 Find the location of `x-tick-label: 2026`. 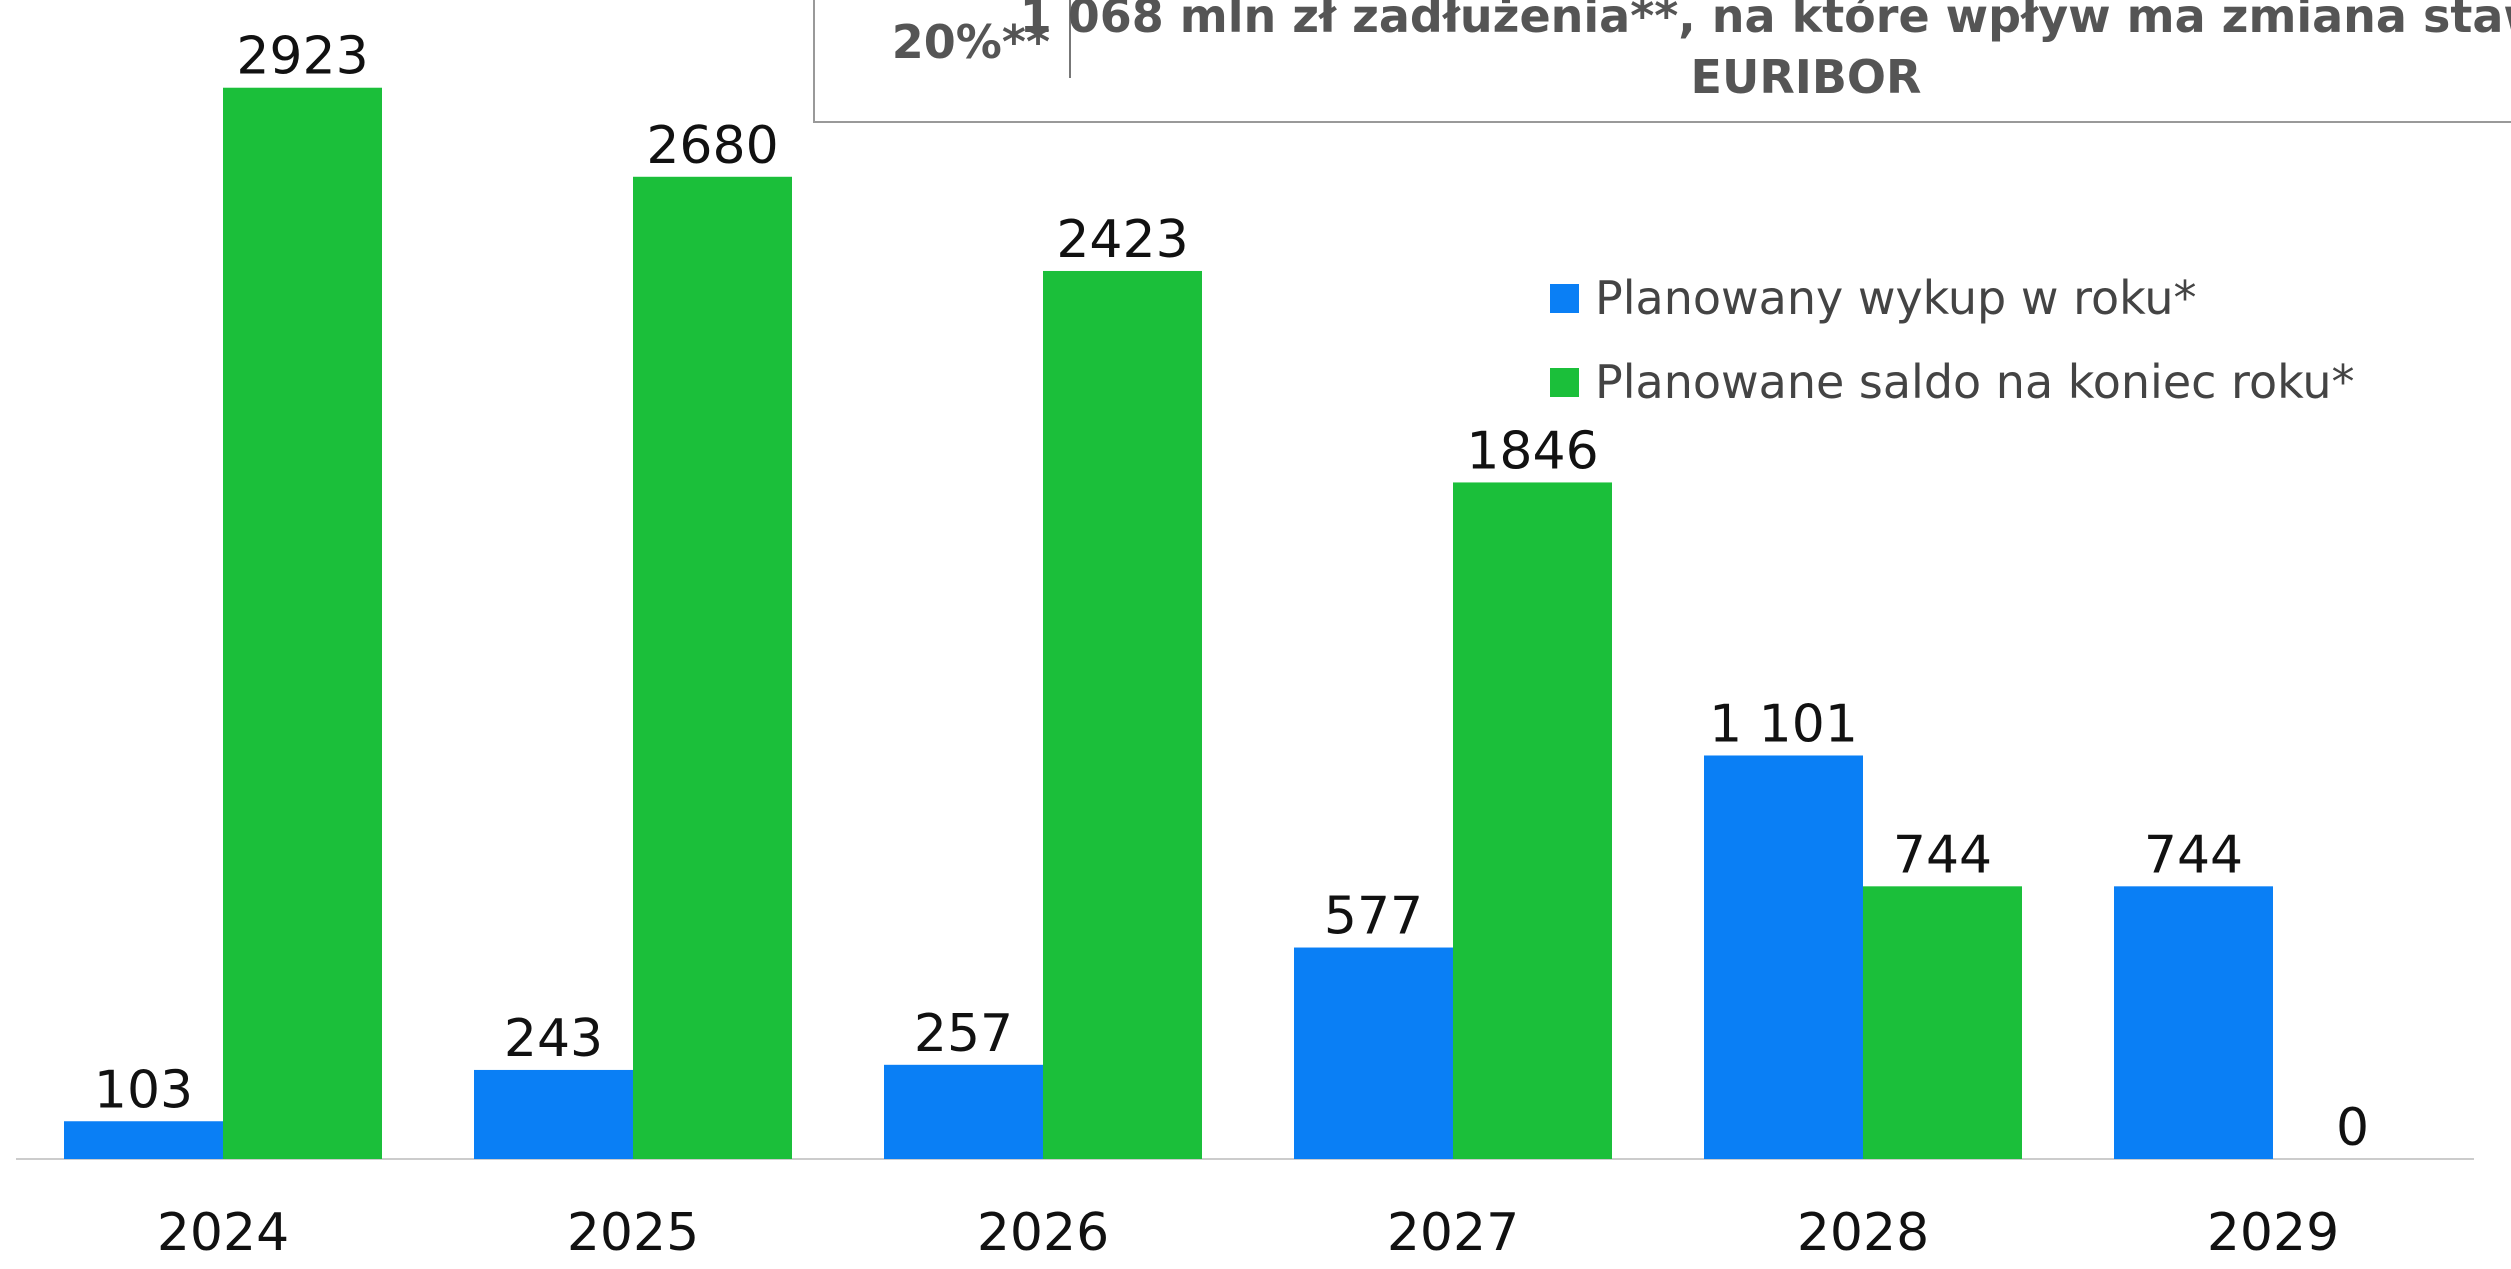

x-tick-label: 2026 is located at coordinates (1043, 1233).